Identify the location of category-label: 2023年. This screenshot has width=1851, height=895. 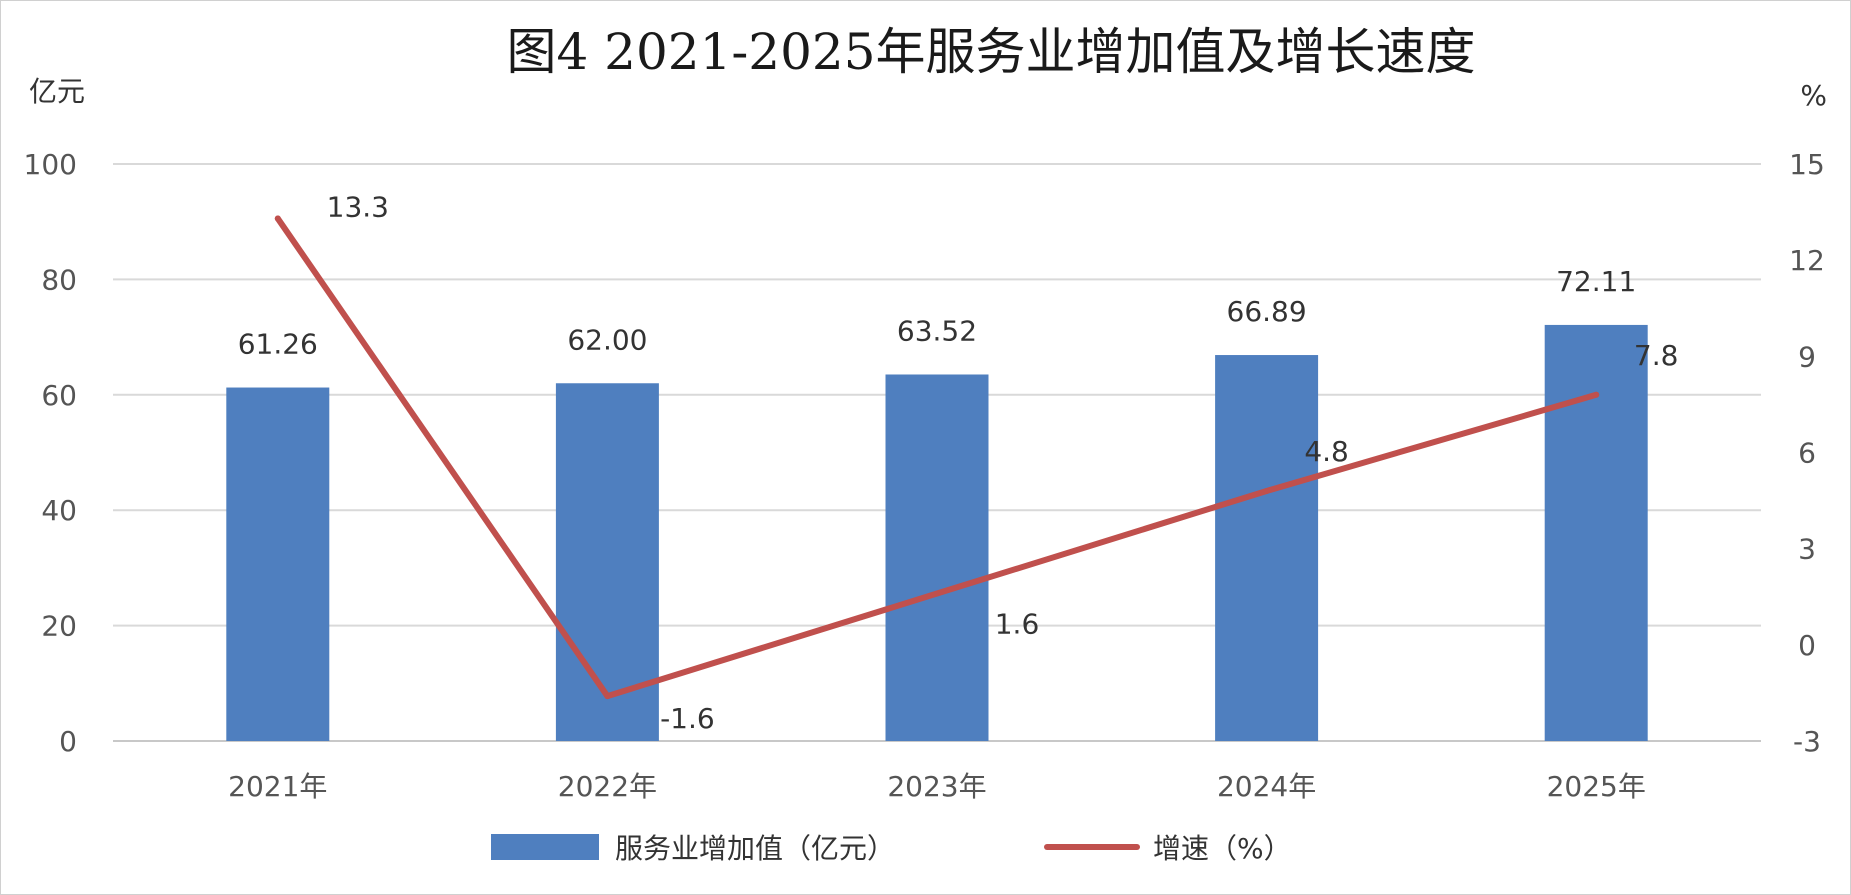
(936, 786).